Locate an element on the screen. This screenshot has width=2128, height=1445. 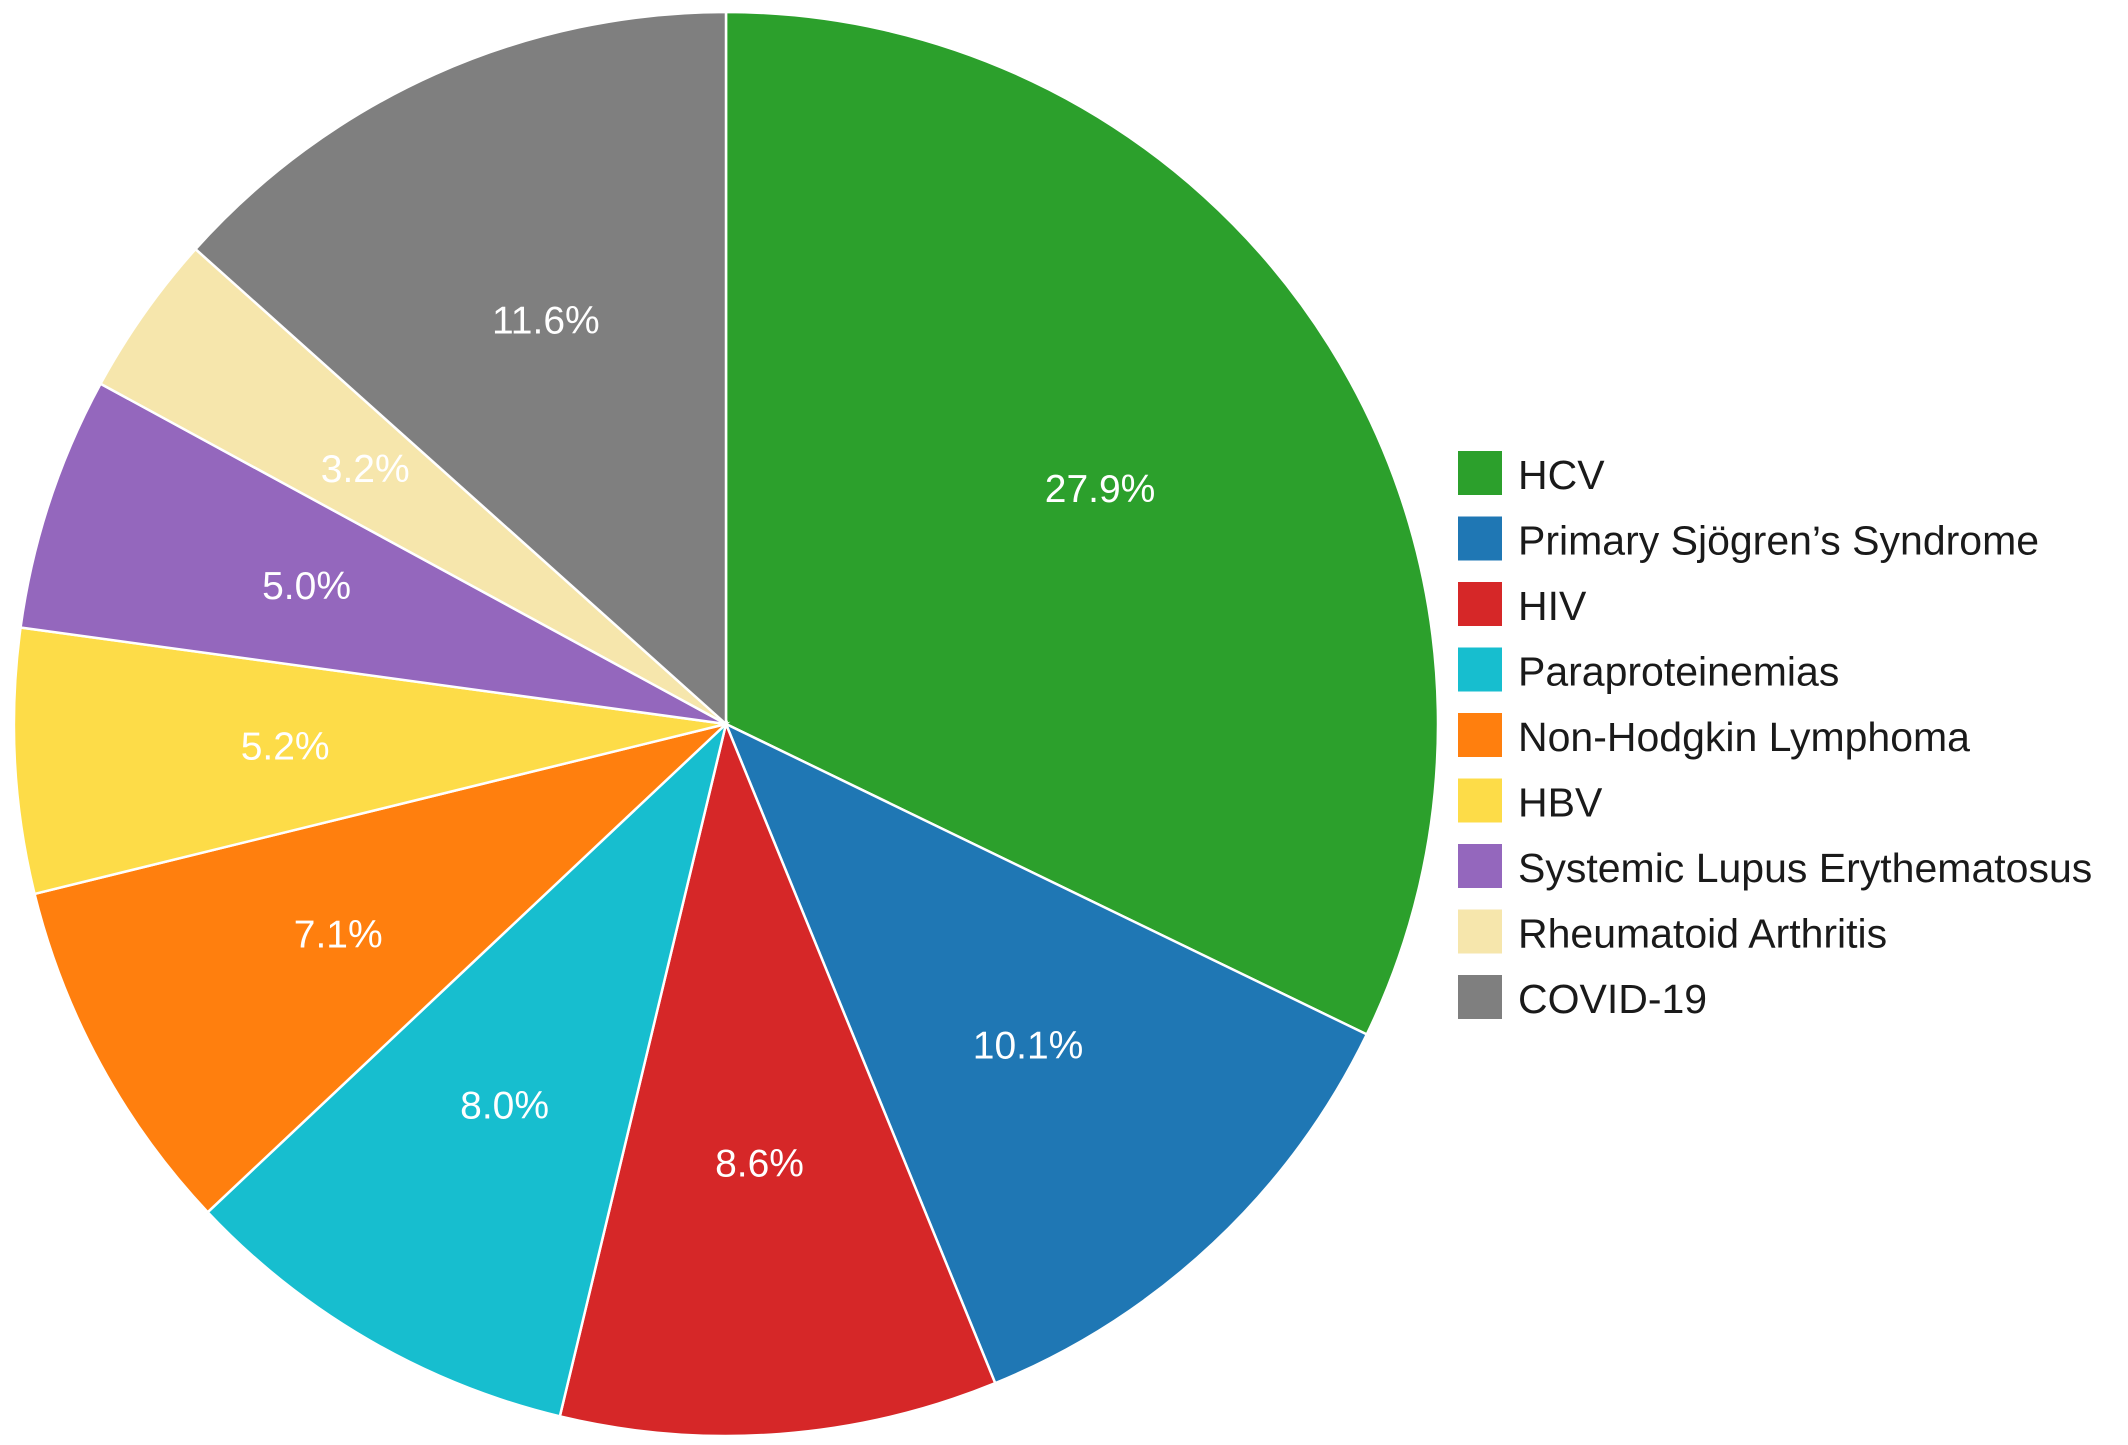
slice-label-paraproteinemias: 8.0% is located at coordinates (504, 1105).